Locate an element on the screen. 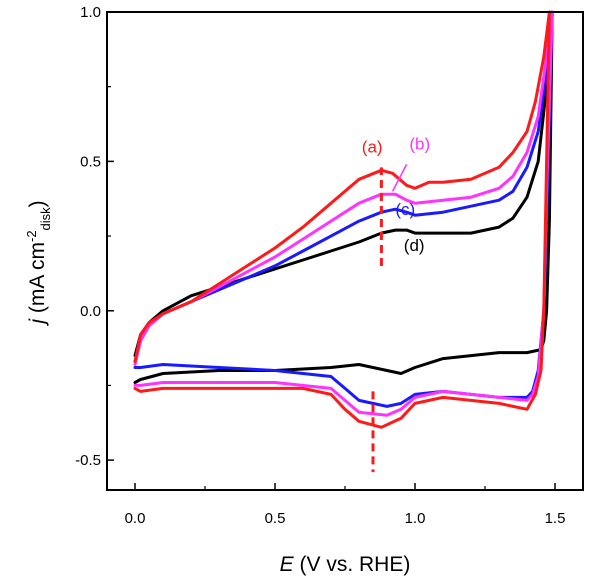 Image resolution: width=600 pixels, height=579 pixels. x-tick-label: 1.0 is located at coordinates (415, 518).